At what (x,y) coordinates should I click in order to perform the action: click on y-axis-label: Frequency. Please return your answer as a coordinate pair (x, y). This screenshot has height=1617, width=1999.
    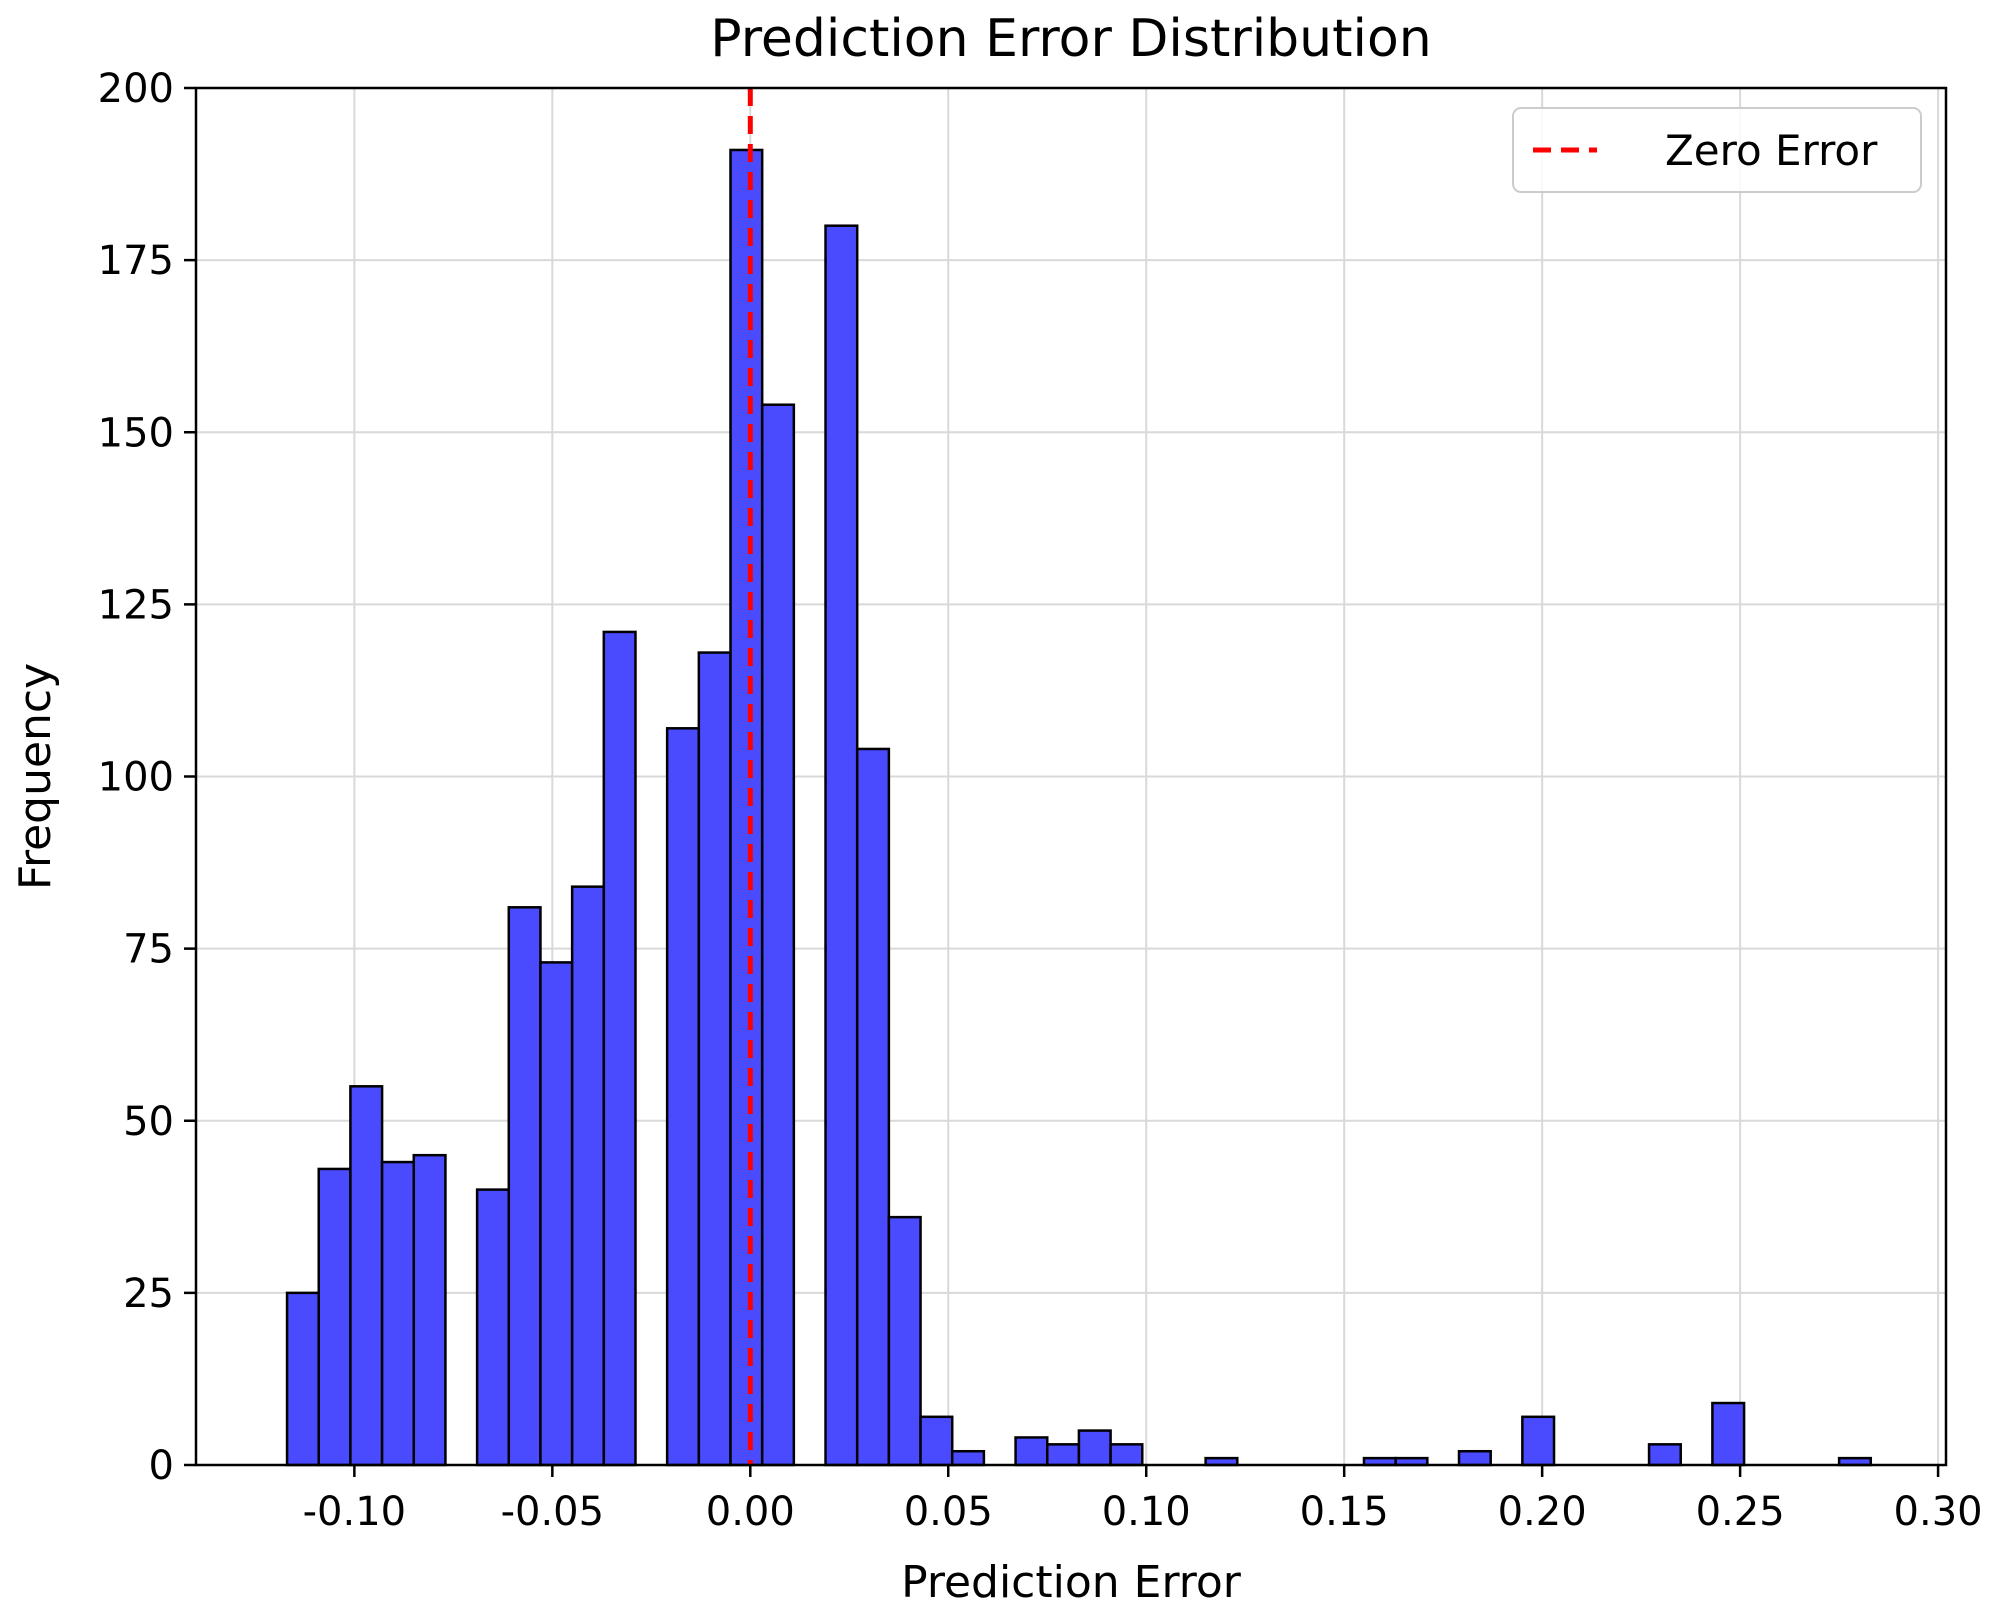
    Looking at the image, I should click on (35, 776).